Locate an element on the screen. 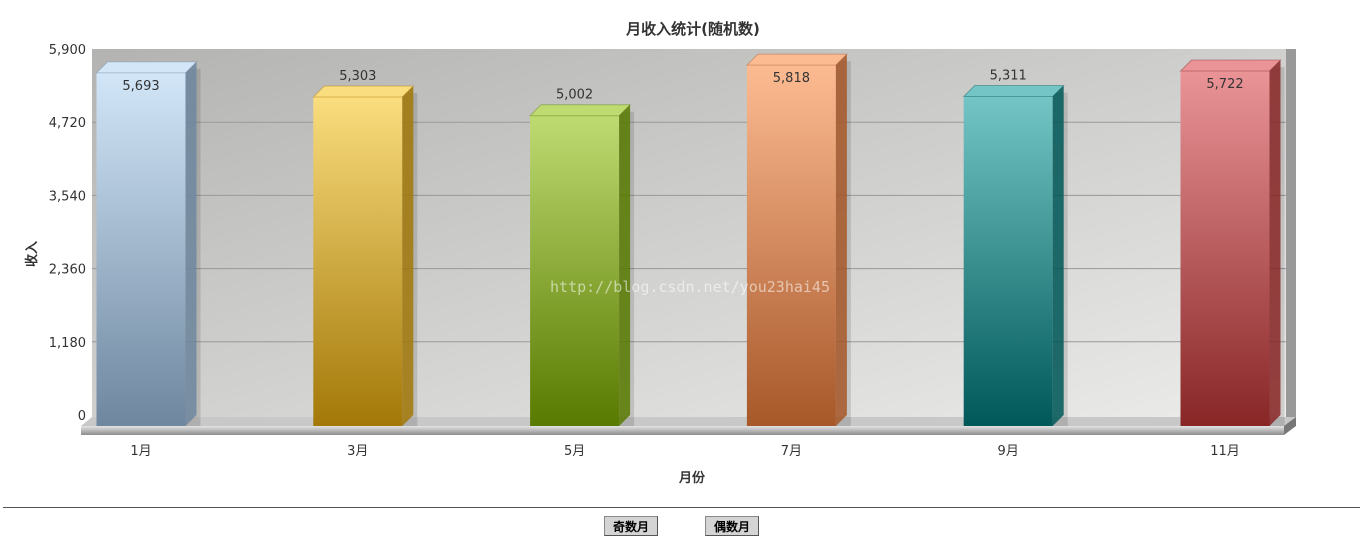 This screenshot has width=1360, height=550. y-tick-label: 5,900 is located at coordinates (67, 50).